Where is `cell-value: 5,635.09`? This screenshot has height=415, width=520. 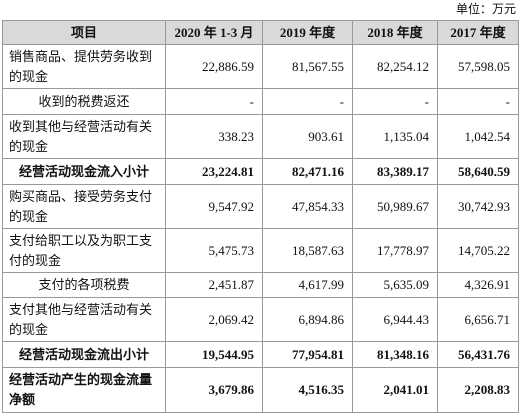 cell-value: 5,635.09 is located at coordinates (395, 285).